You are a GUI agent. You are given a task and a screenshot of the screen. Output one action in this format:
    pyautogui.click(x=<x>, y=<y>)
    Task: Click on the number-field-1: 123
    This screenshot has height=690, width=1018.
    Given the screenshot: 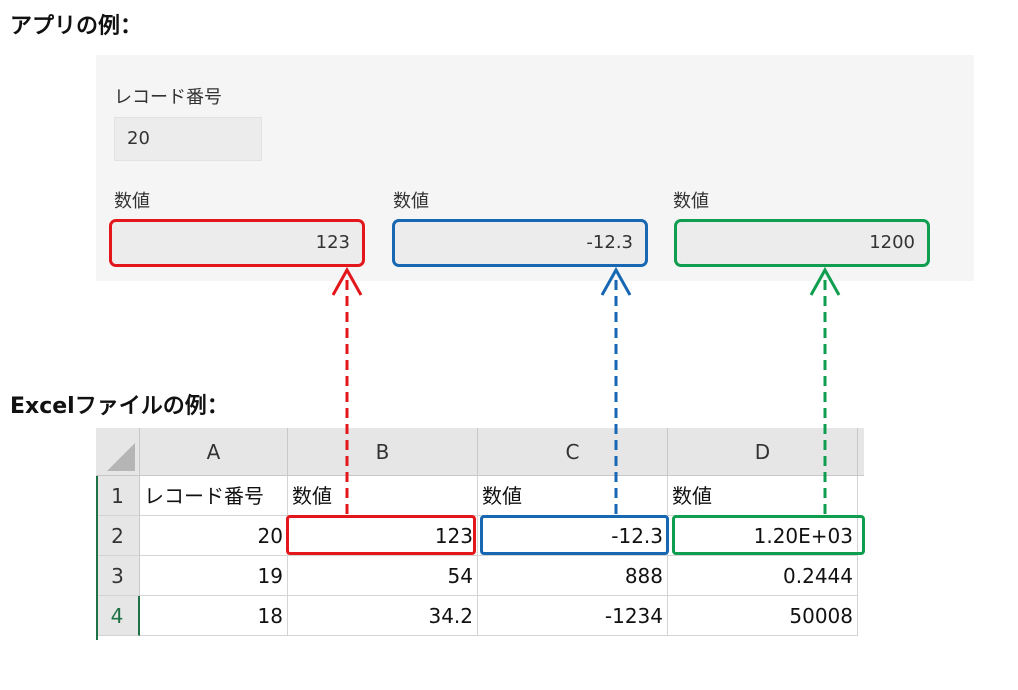 What is the action you would take?
    pyautogui.click(x=237, y=243)
    